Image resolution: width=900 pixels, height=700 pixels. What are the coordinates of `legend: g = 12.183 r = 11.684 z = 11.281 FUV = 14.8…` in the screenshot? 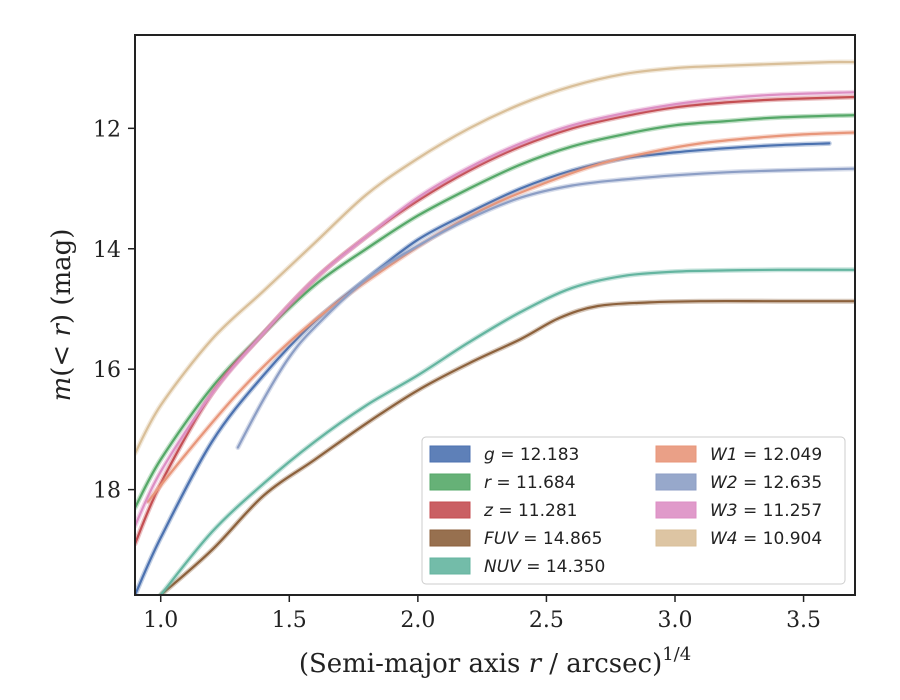 It's located at (633, 510).